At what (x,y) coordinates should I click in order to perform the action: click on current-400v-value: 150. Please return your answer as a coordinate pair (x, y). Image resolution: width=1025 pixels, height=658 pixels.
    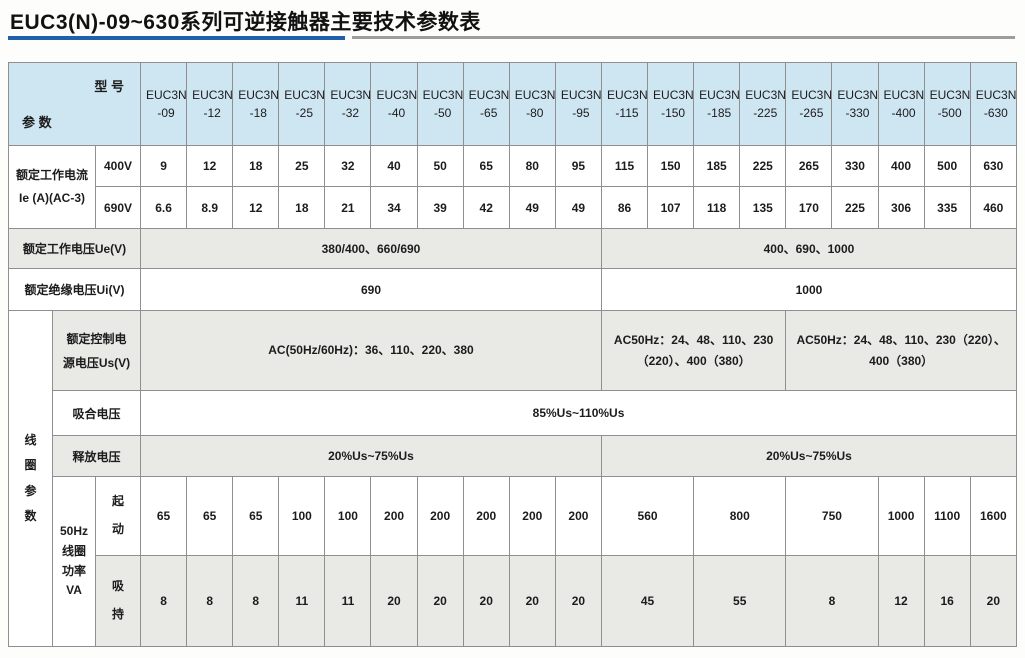
    Looking at the image, I should click on (671, 166).